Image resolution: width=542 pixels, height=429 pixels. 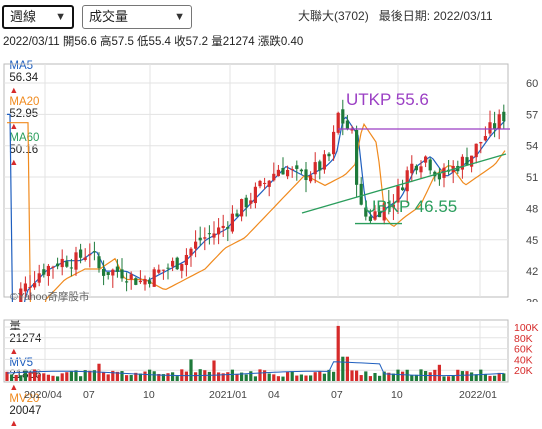 What do you see at coordinates (137, 17) in the screenshot?
I see `indicator-select: 成交量 ▼` at bounding box center [137, 17].